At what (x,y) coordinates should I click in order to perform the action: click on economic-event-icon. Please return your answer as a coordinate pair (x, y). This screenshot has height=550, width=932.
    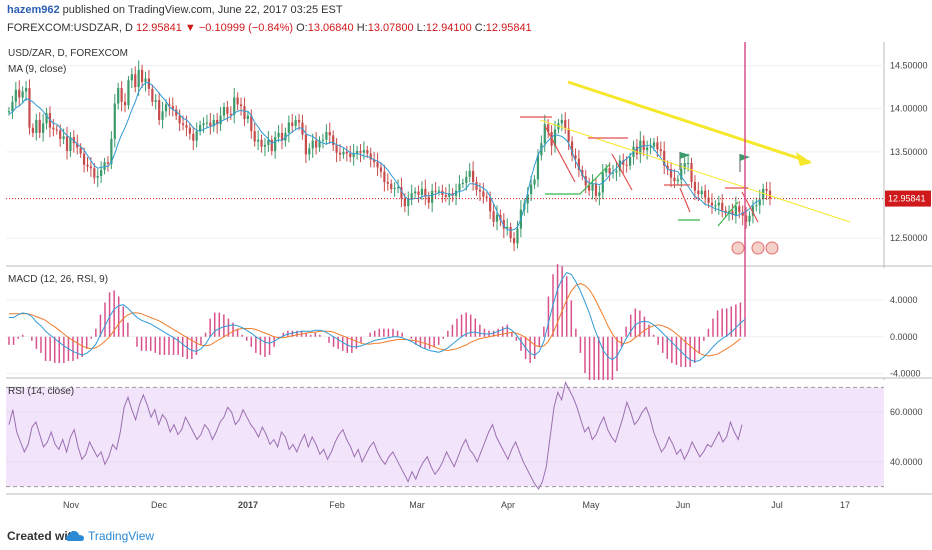
    Looking at the image, I should click on (738, 248).